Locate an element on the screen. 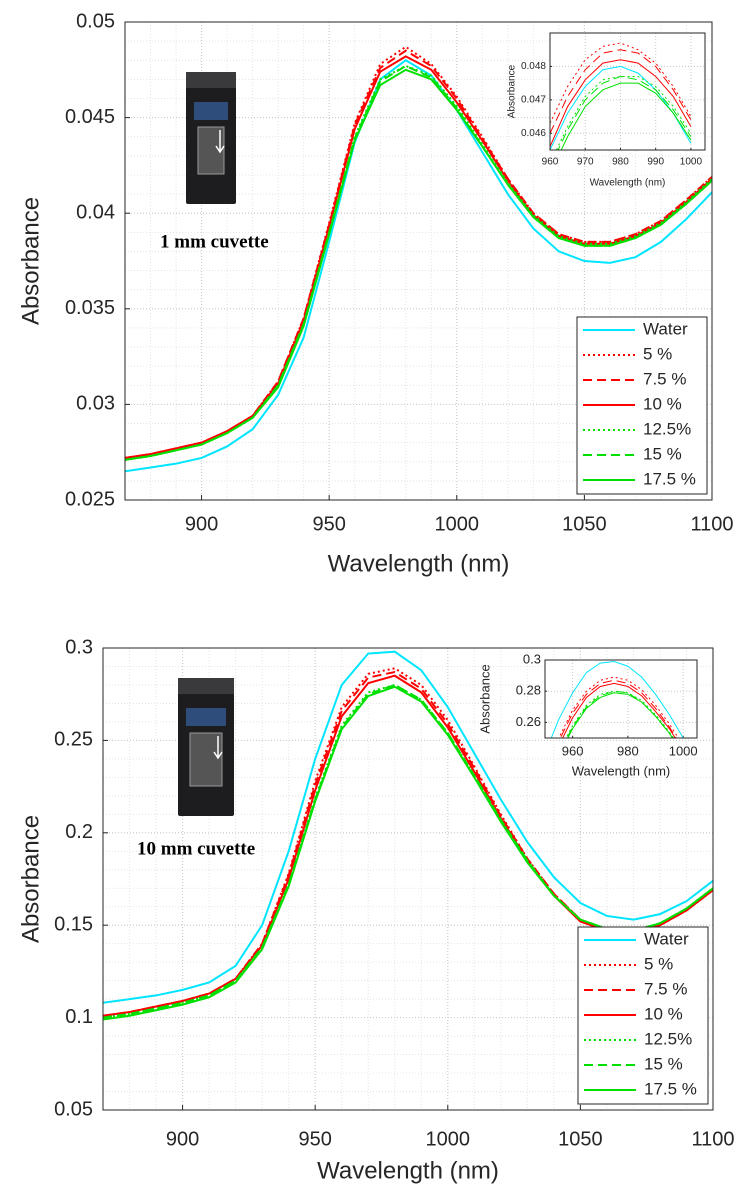 The image size is (740, 1192). x-tick-label: 990 is located at coordinates (655, 162).